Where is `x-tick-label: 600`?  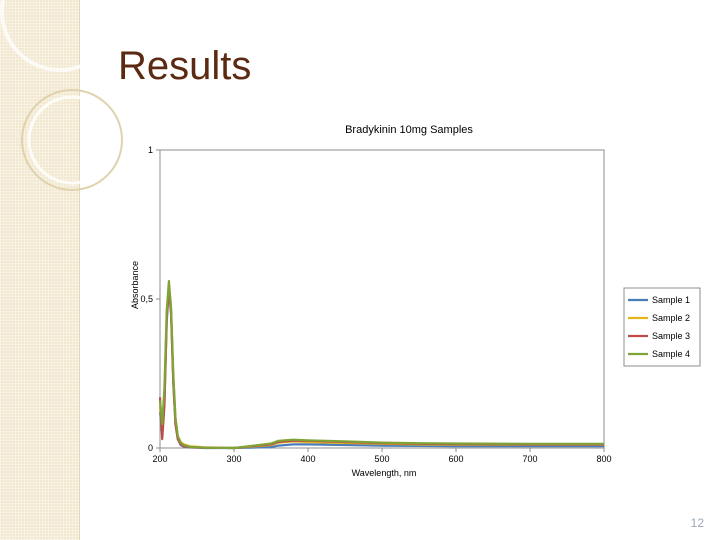
x-tick-label: 600 is located at coordinates (455, 459).